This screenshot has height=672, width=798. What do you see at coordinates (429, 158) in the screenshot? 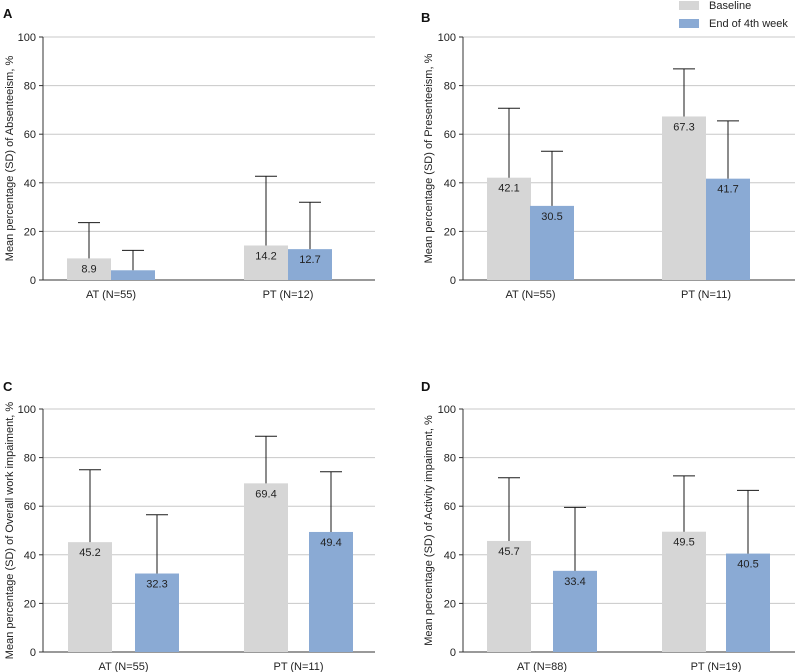
I see `y-axis-label: Mean percentage (SD) of Presenteeism, %` at bounding box center [429, 158].